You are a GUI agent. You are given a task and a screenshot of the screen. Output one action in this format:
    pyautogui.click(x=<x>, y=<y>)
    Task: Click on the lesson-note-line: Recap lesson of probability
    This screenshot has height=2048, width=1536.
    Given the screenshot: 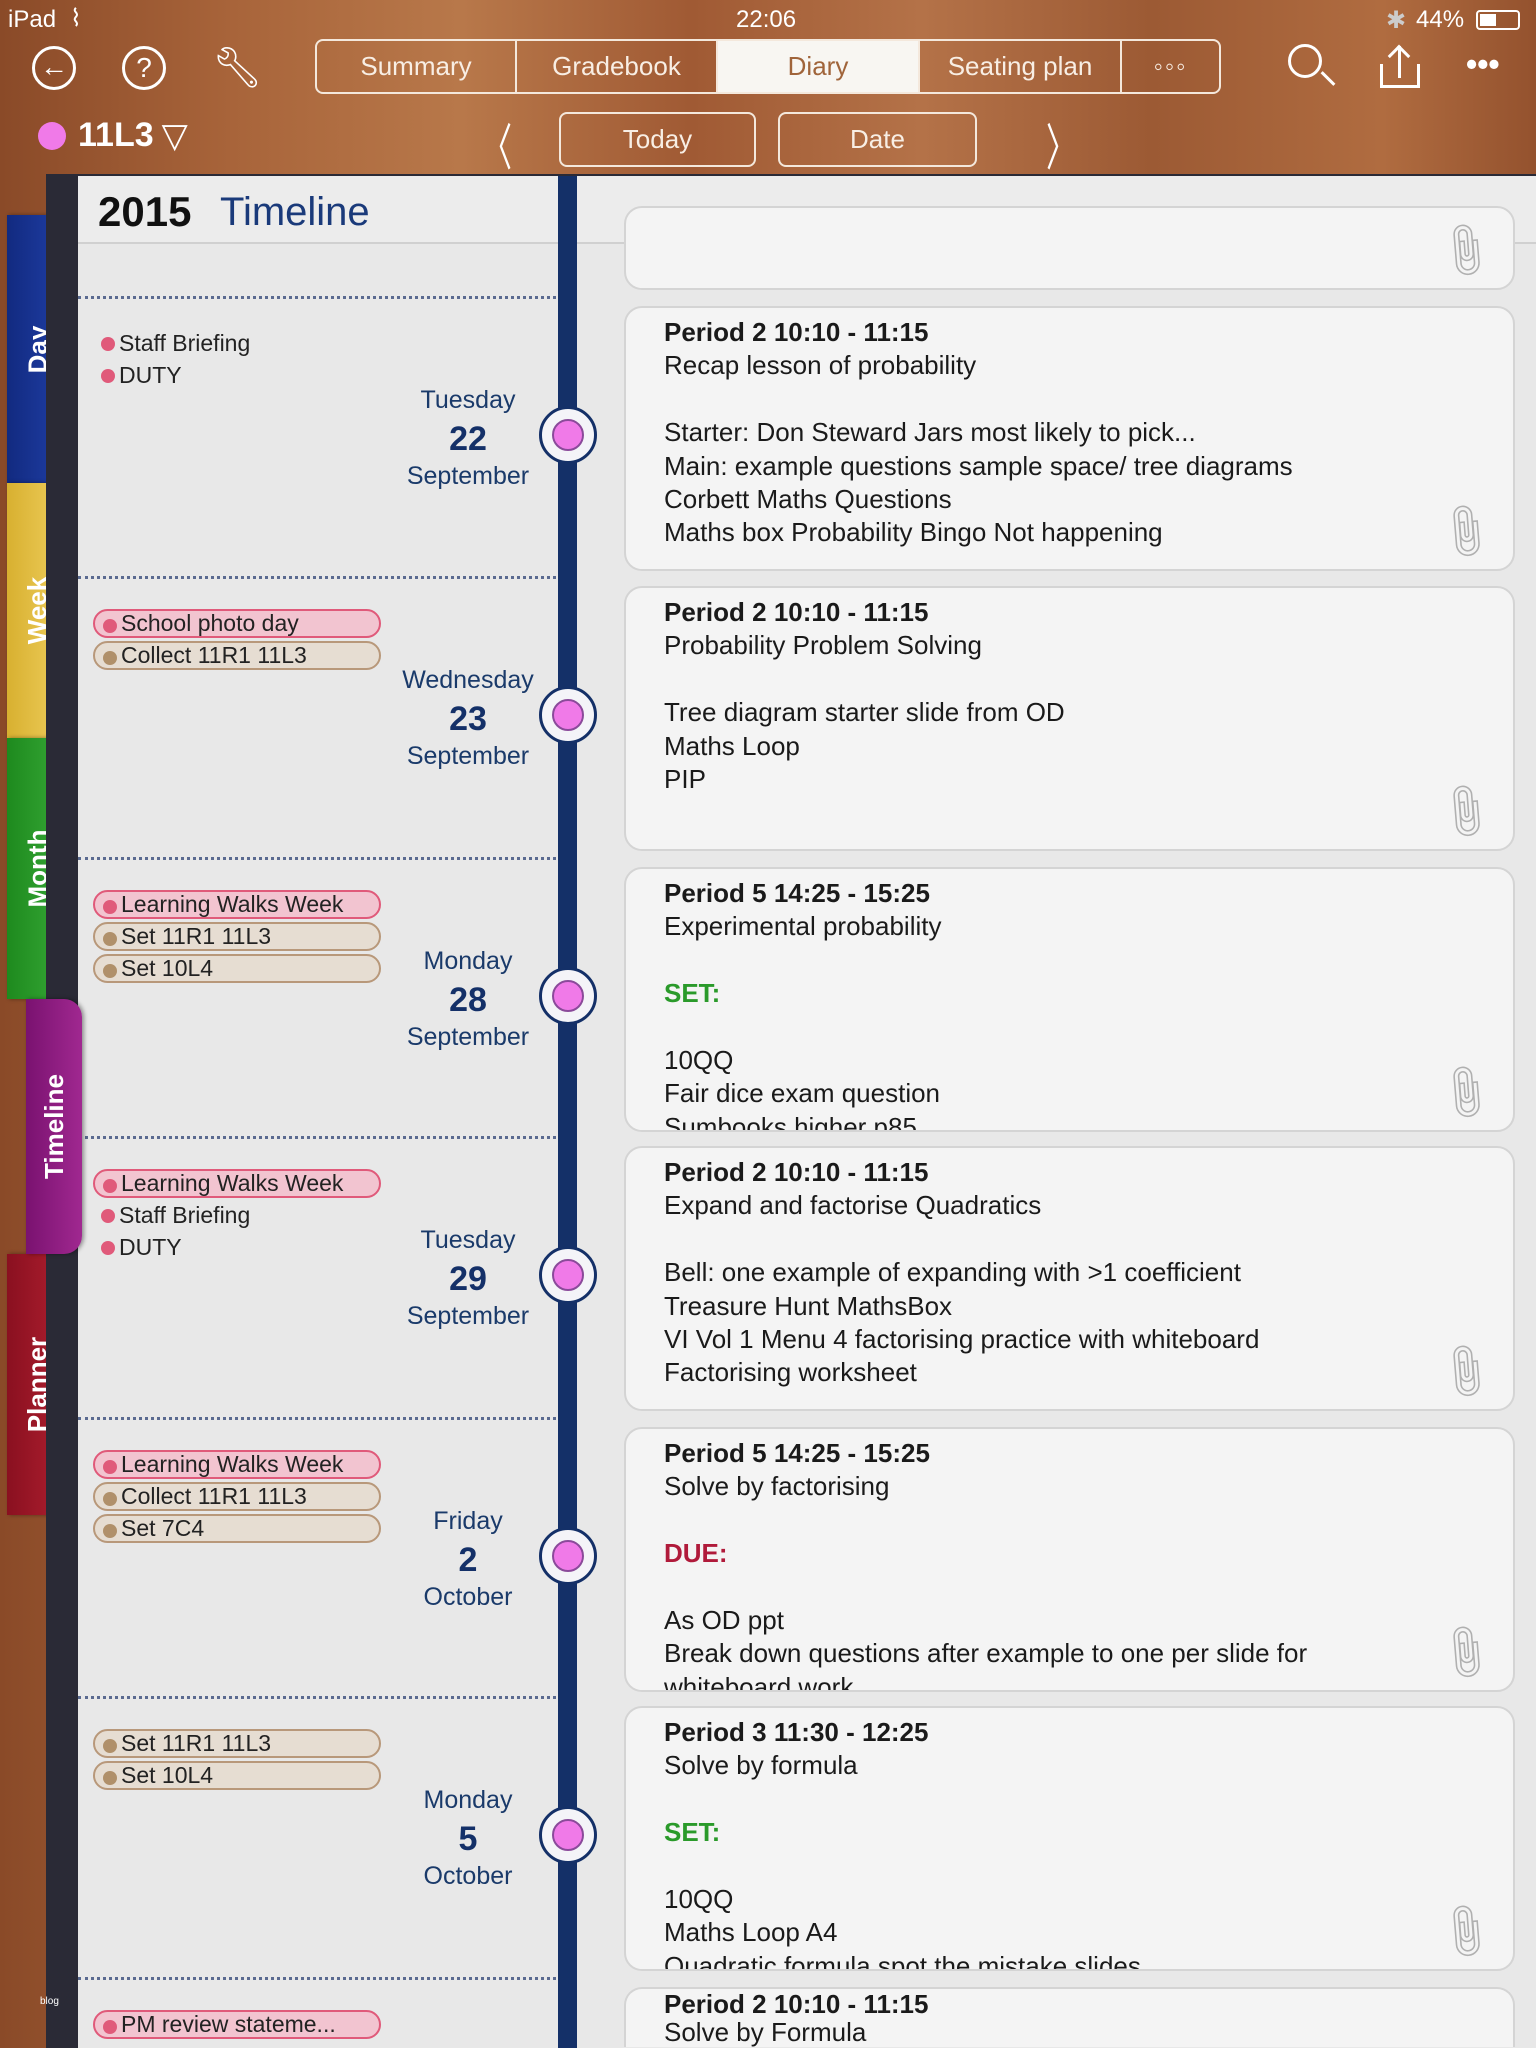 What is the action you would take?
    pyautogui.click(x=820, y=365)
    